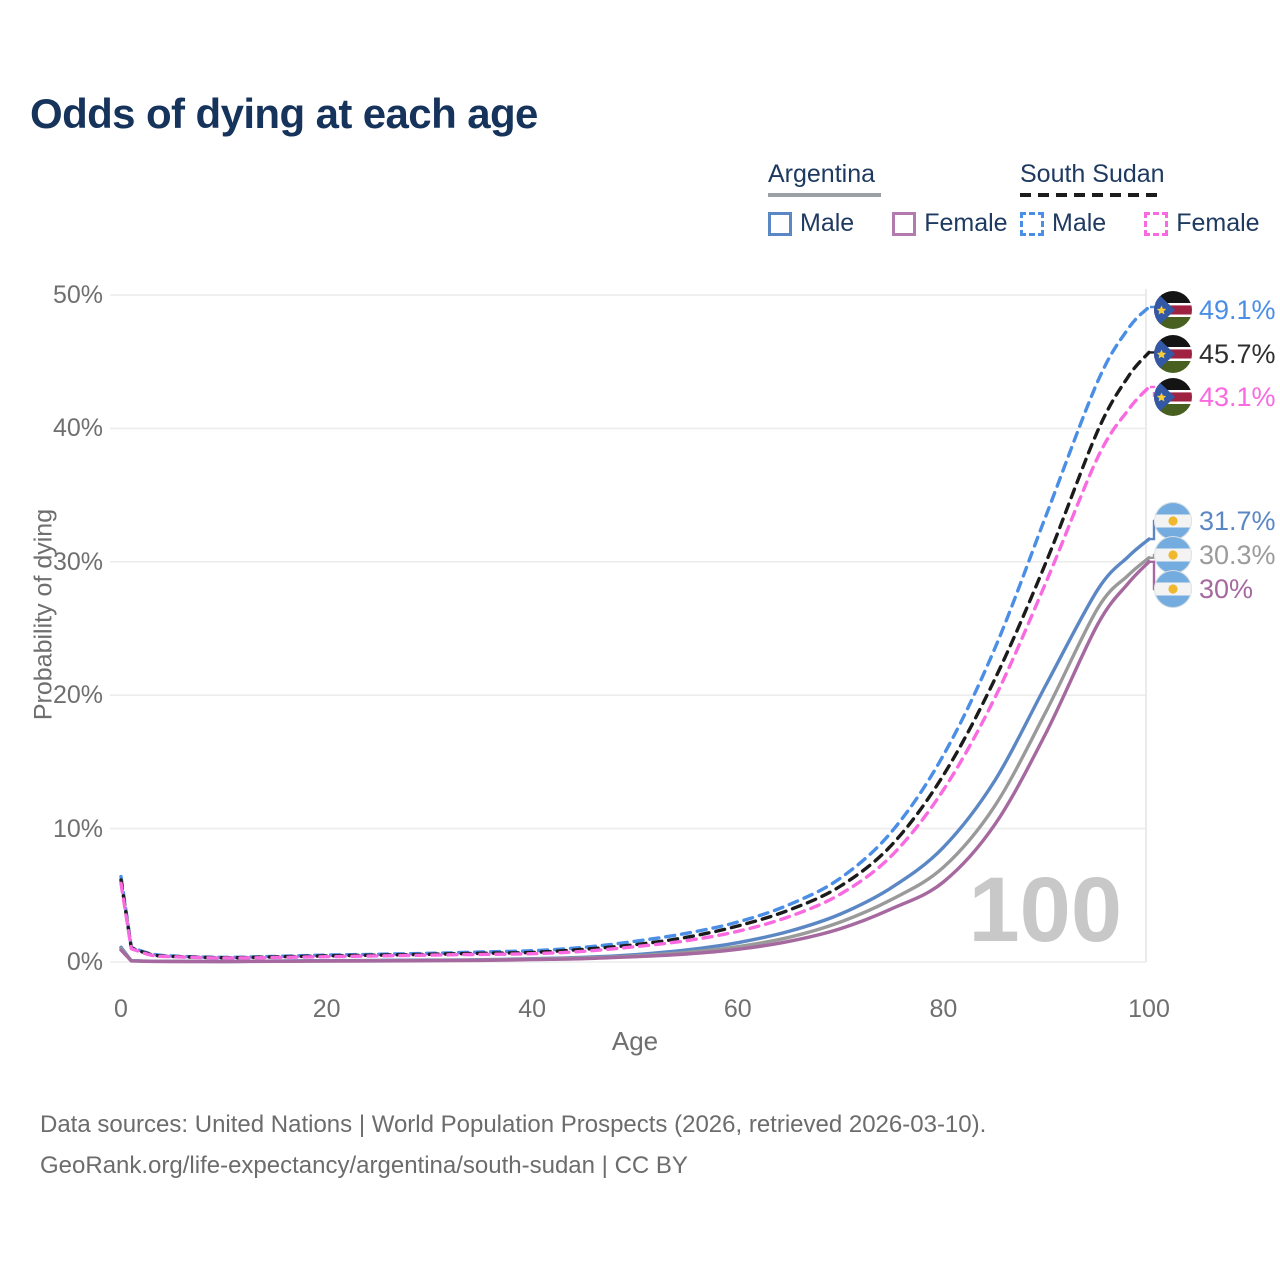 The height and width of the screenshot is (1280, 1280). I want to click on legend-label-argentina-female: Female, so click(966, 223).